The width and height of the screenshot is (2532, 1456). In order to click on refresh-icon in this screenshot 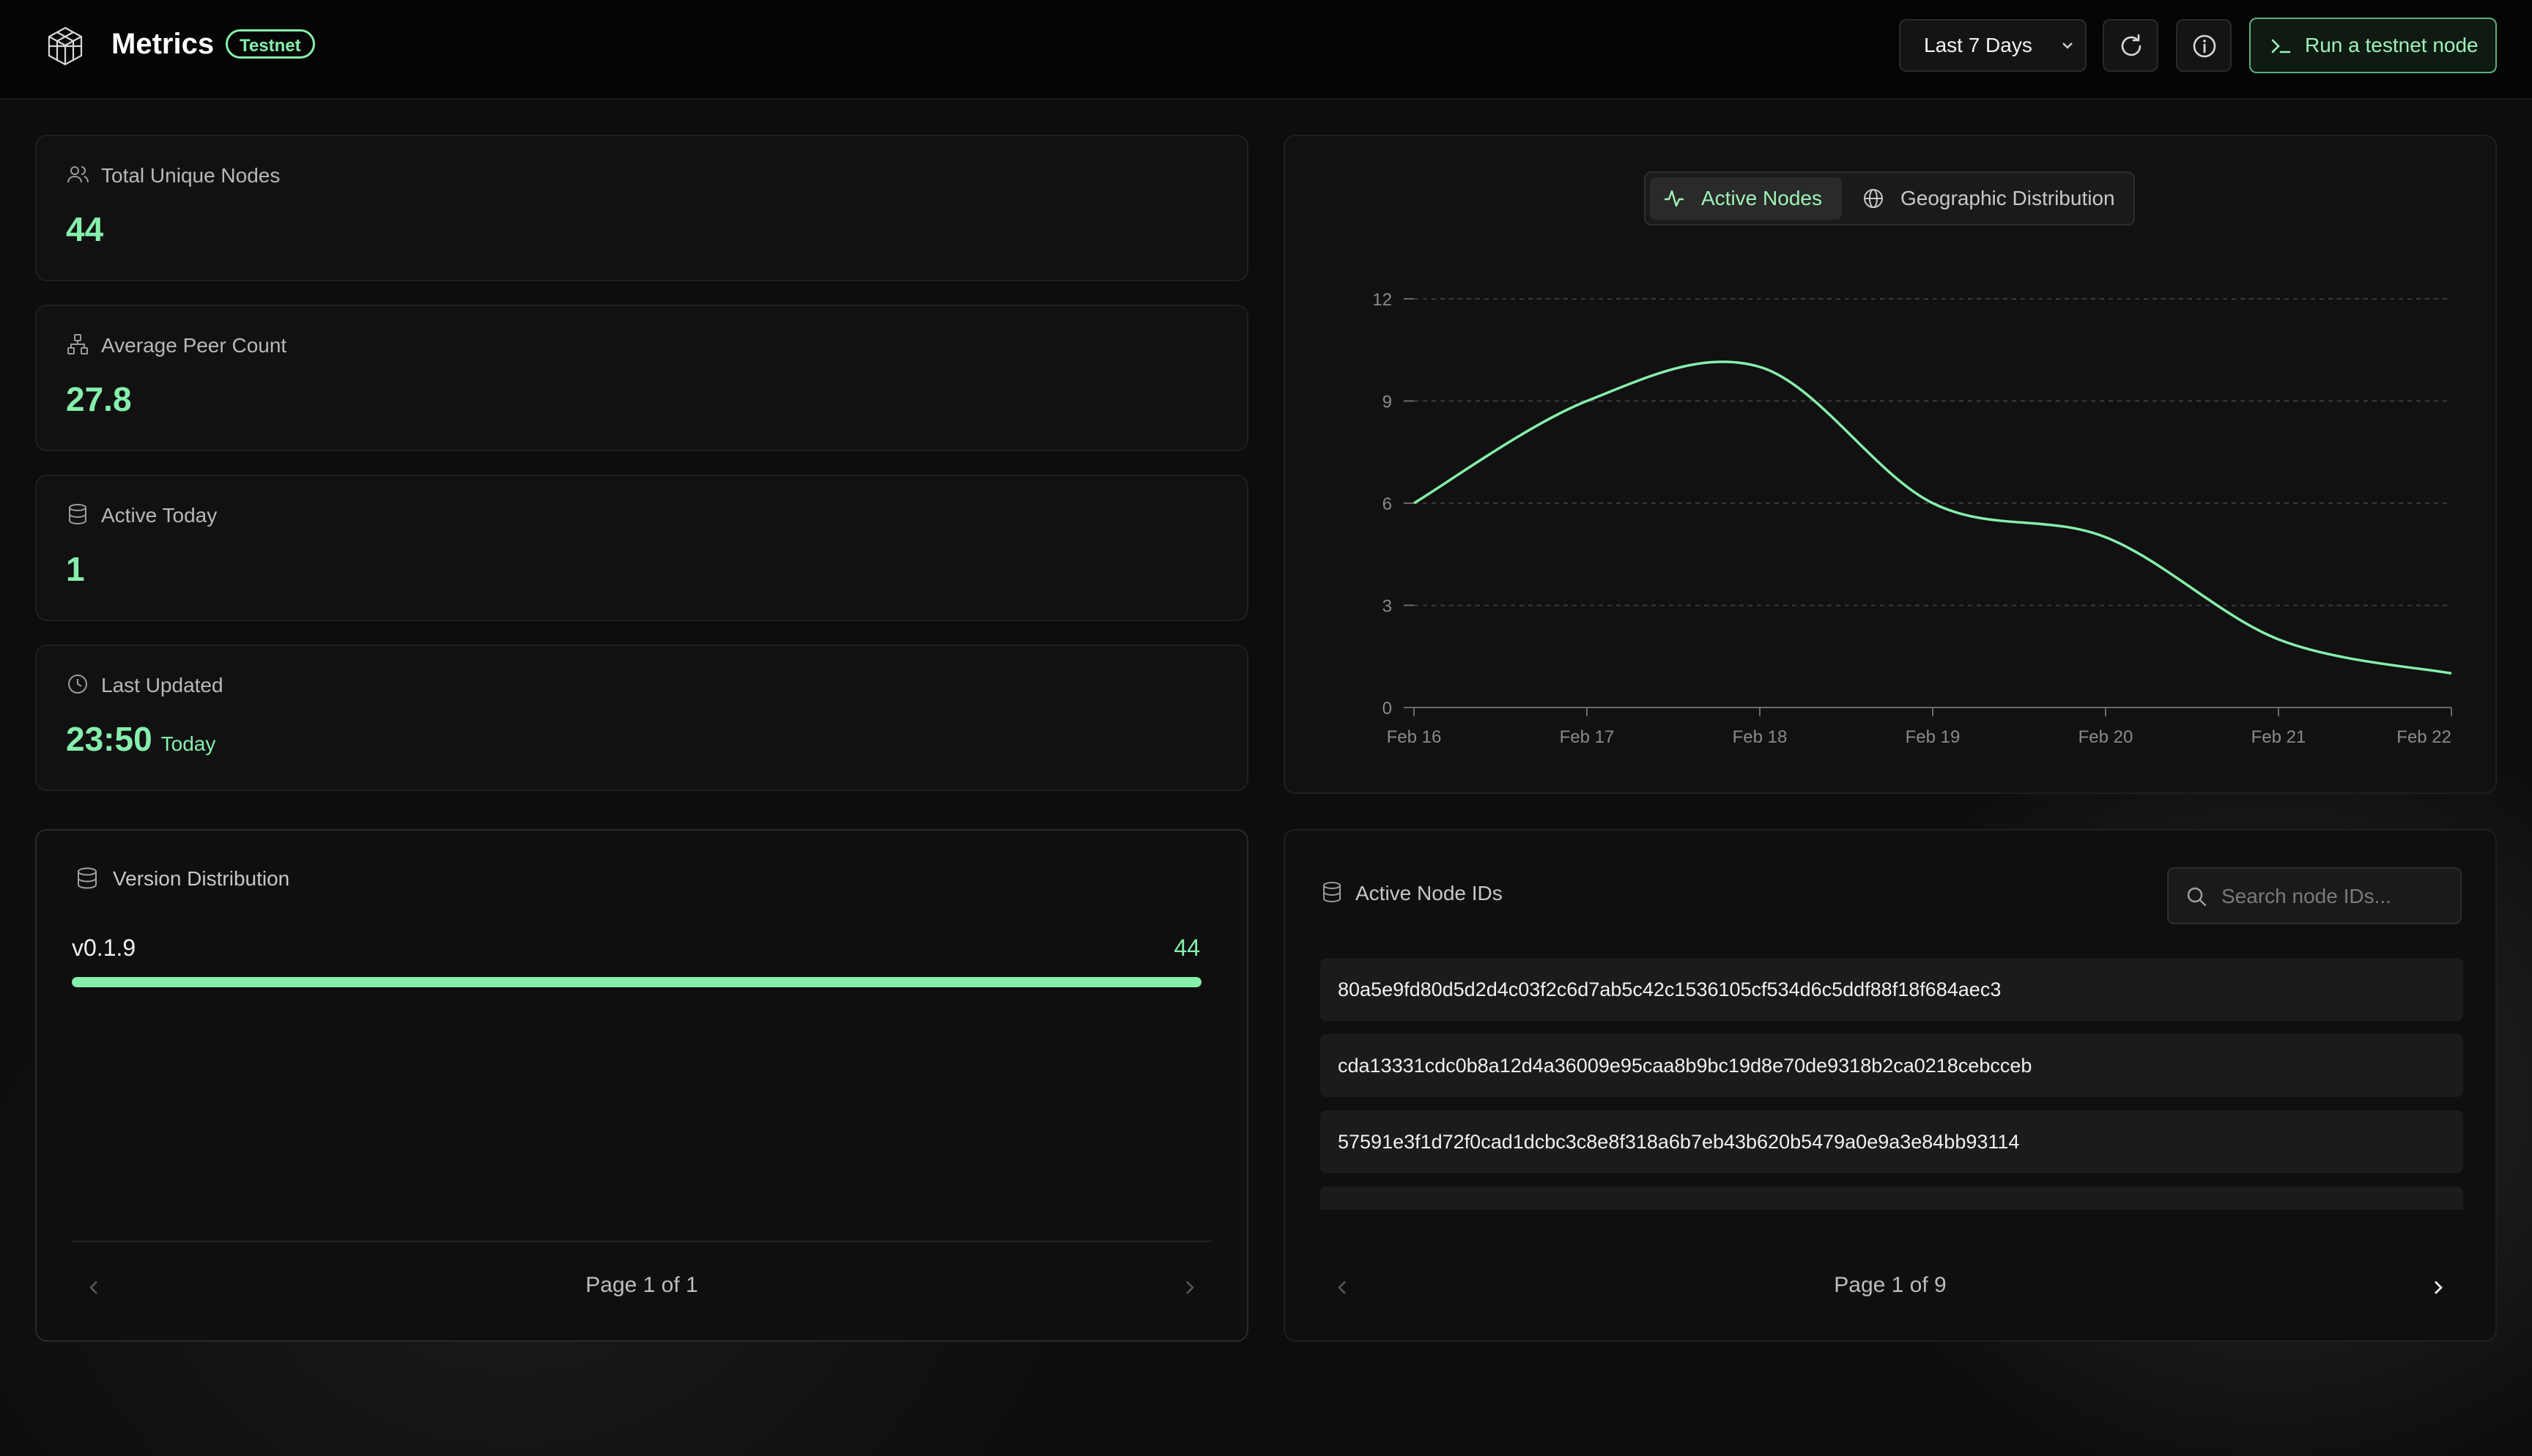, I will do `click(2131, 45)`.